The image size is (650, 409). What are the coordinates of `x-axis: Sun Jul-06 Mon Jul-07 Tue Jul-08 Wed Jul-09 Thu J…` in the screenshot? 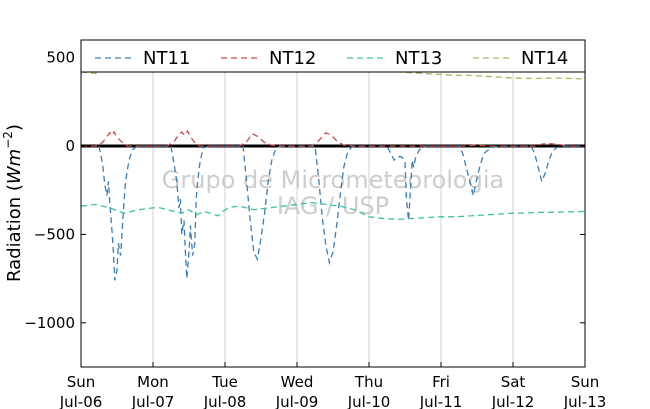 It's located at (333, 385).